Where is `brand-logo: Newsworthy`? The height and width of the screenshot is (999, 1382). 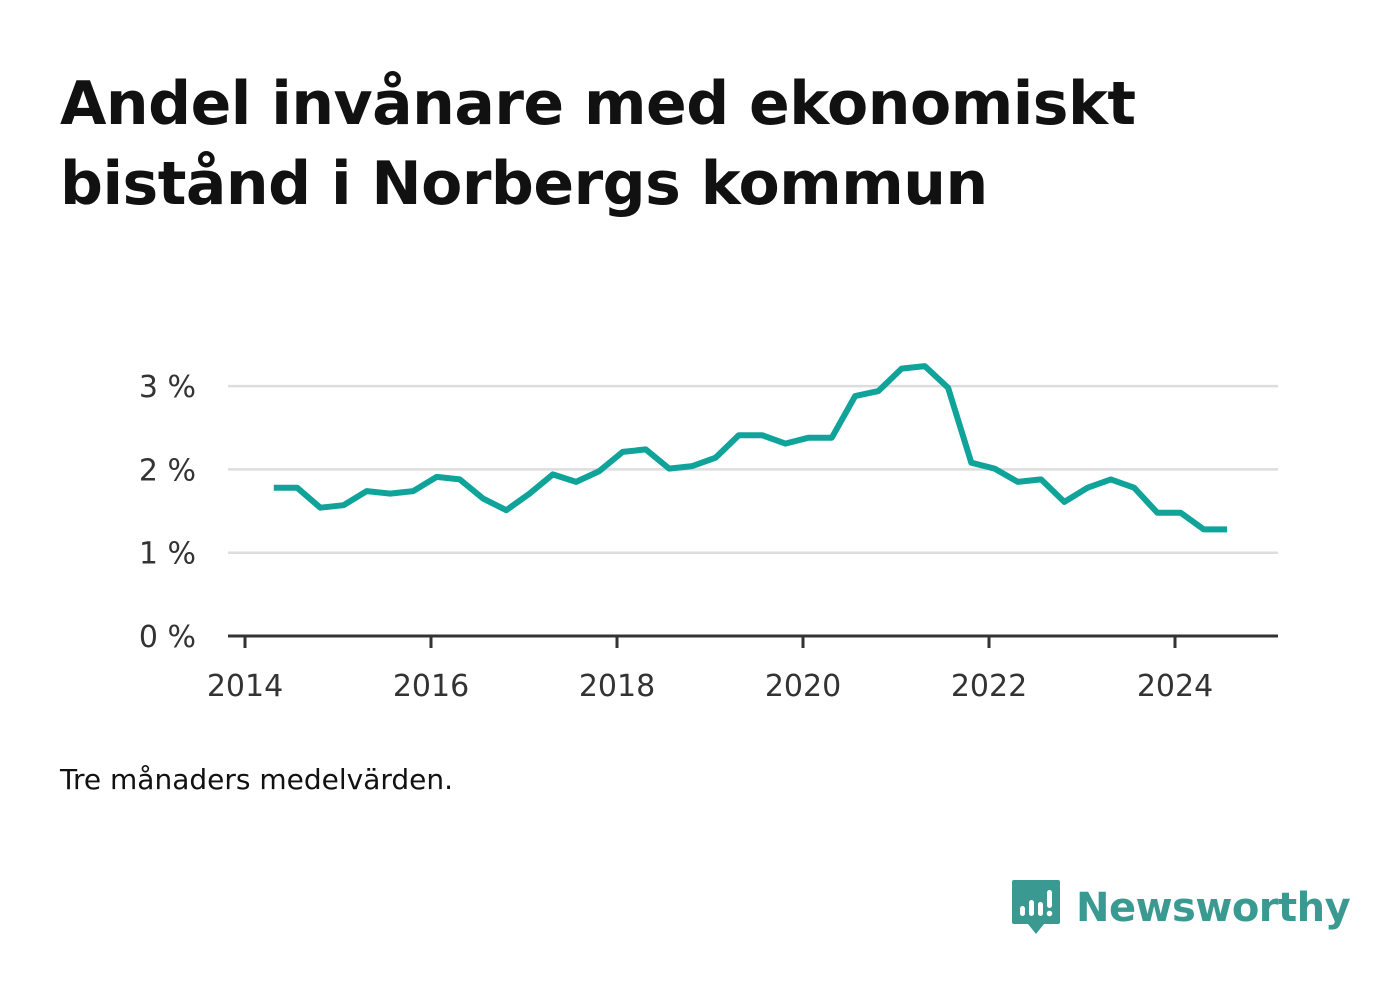
brand-logo: Newsworthy is located at coordinates (1180, 908).